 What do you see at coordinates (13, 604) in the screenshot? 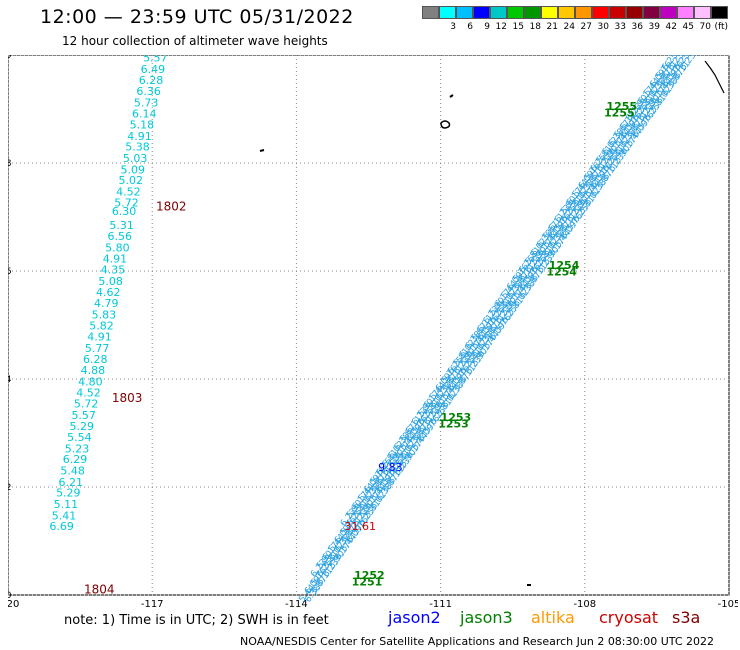
I see `x-tick-label: -120` at bounding box center [13, 604].